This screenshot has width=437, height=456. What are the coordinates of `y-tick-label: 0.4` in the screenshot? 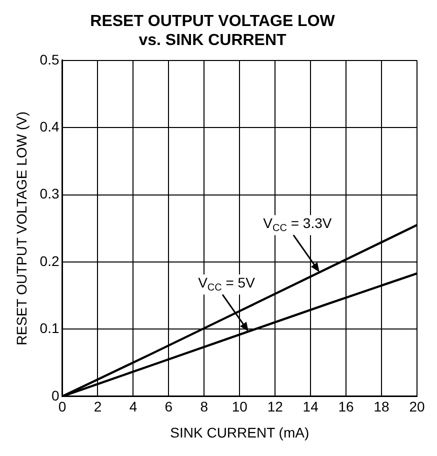 It's located at (50, 126).